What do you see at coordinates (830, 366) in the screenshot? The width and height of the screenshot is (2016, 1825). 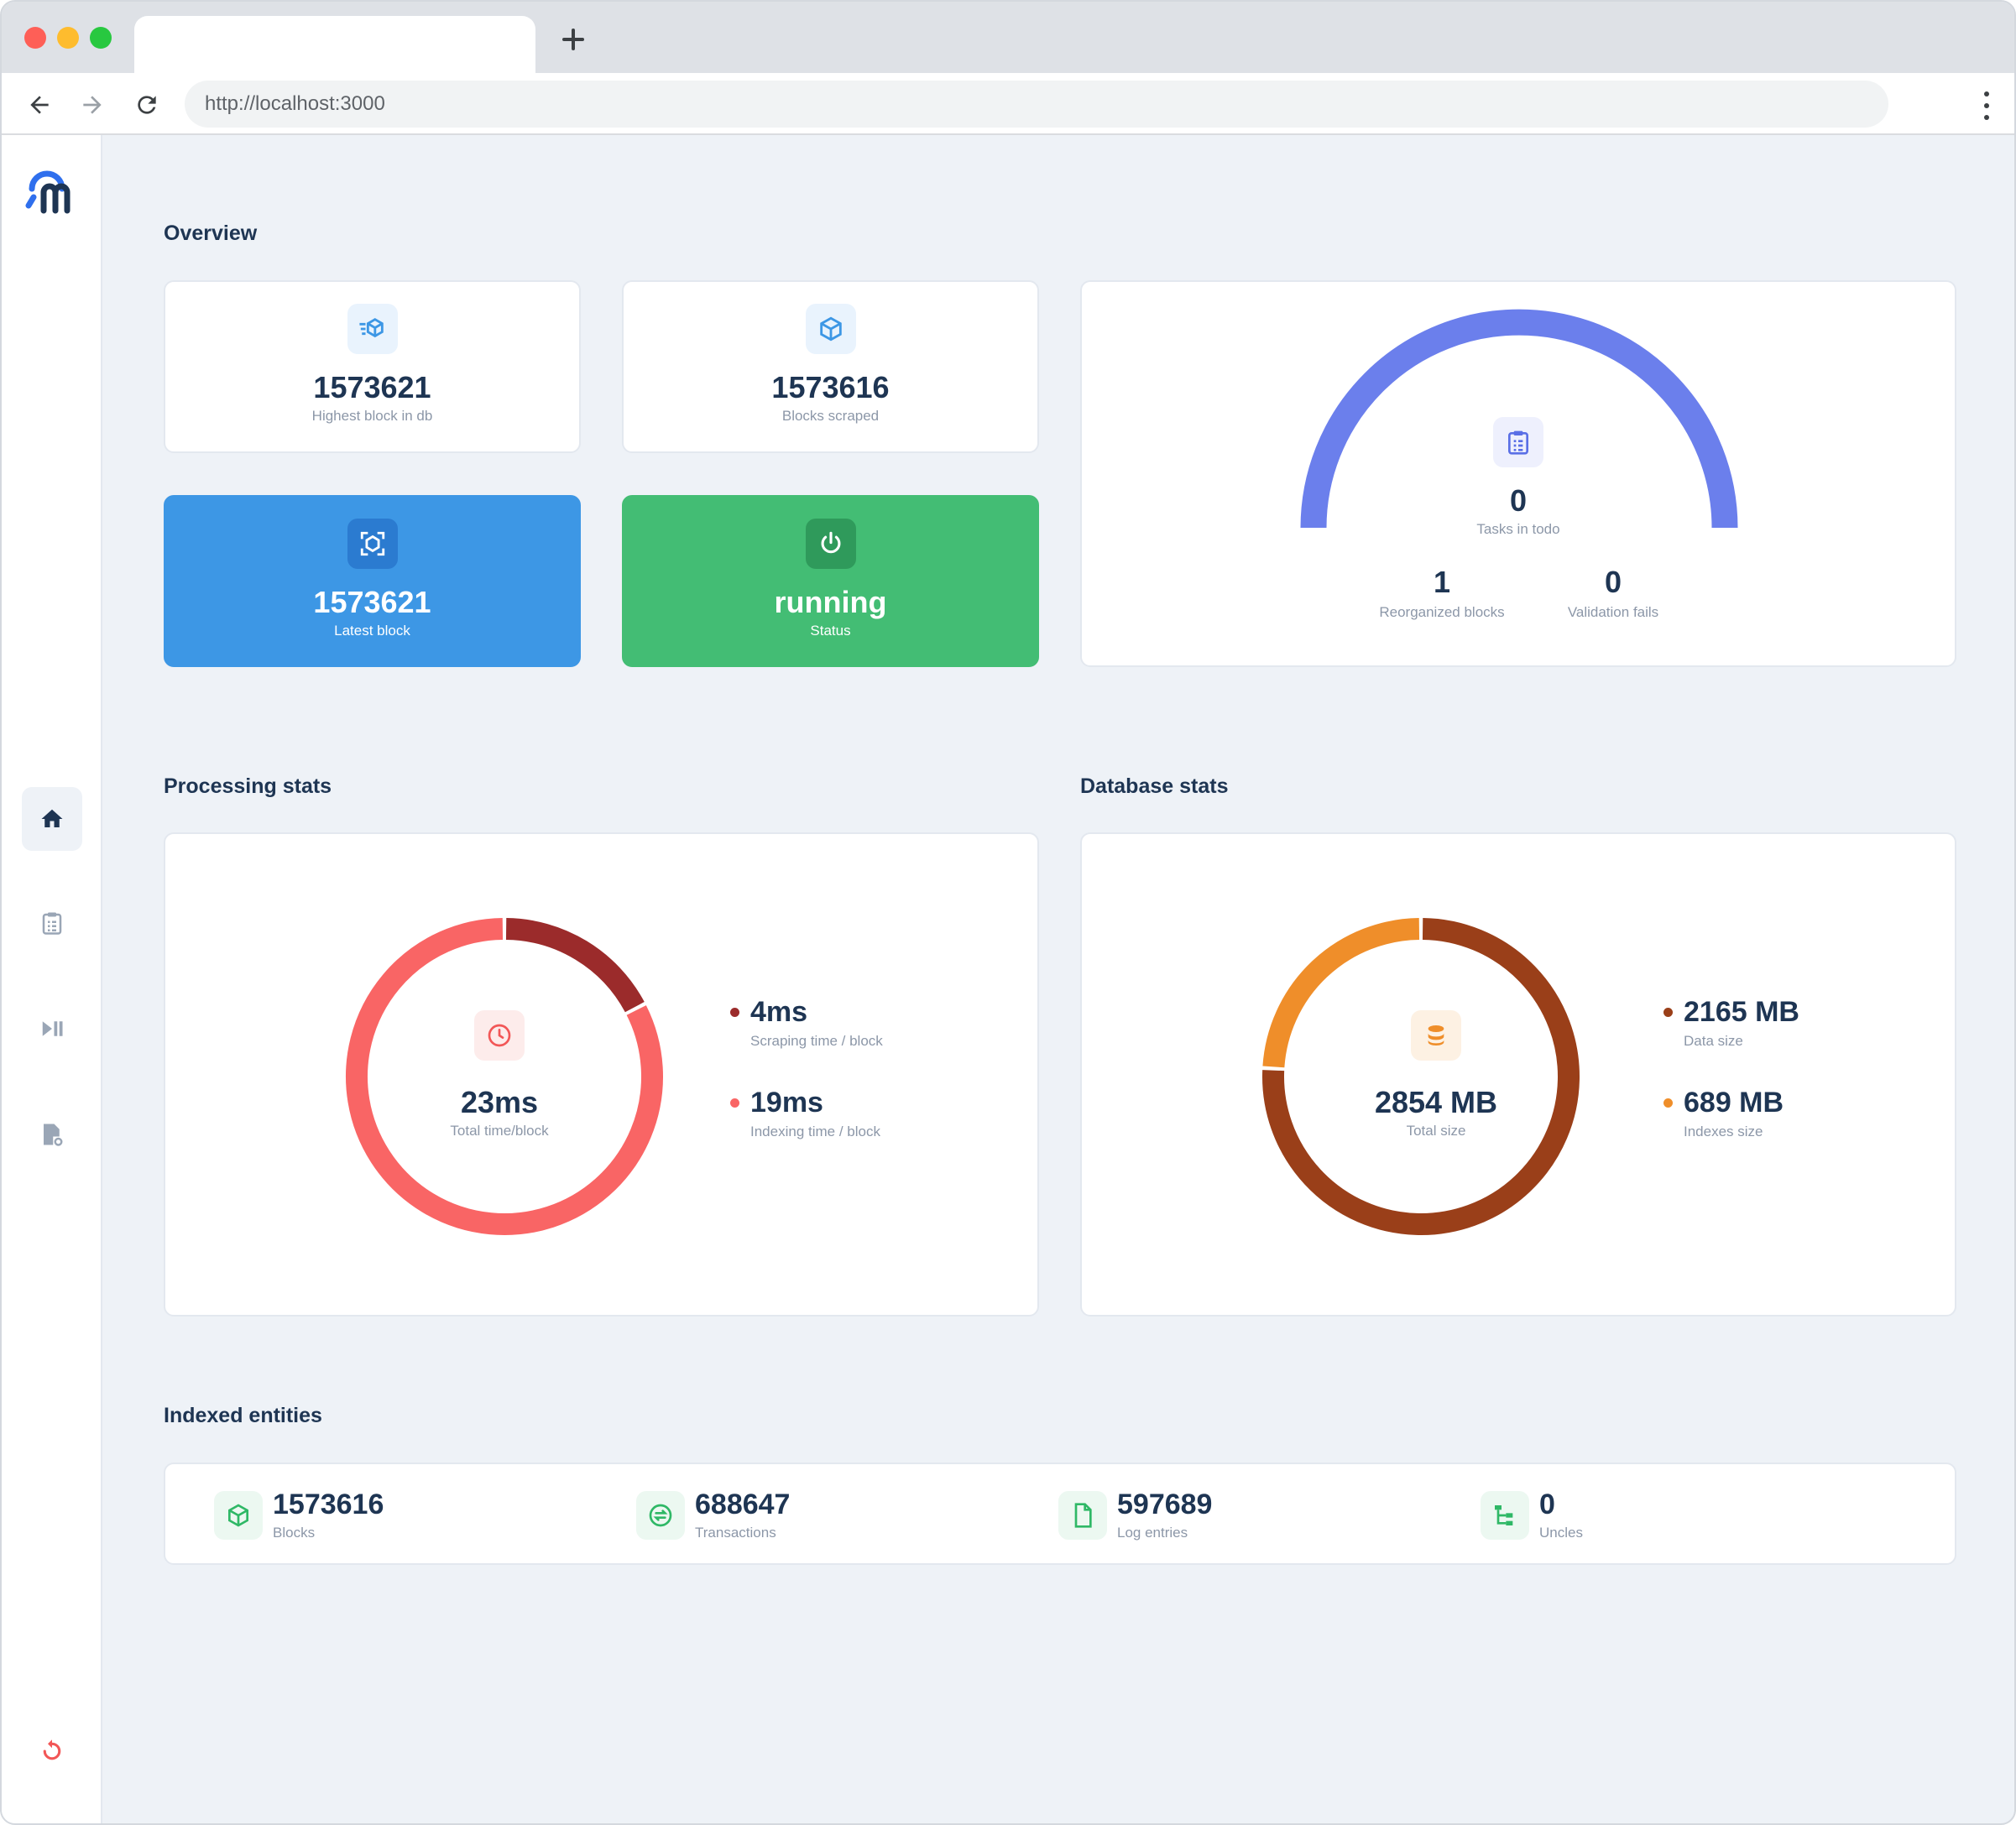 I see `blocks-scraped-card: 1573616 Blocks scraped` at bounding box center [830, 366].